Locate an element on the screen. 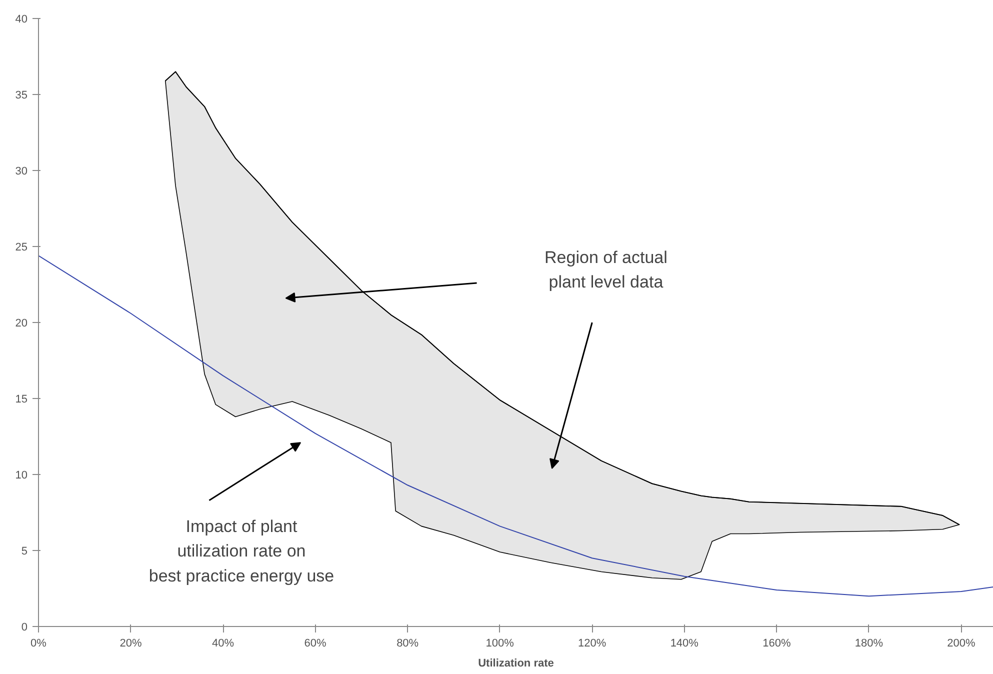  x-tick-label: 160% is located at coordinates (776, 644).